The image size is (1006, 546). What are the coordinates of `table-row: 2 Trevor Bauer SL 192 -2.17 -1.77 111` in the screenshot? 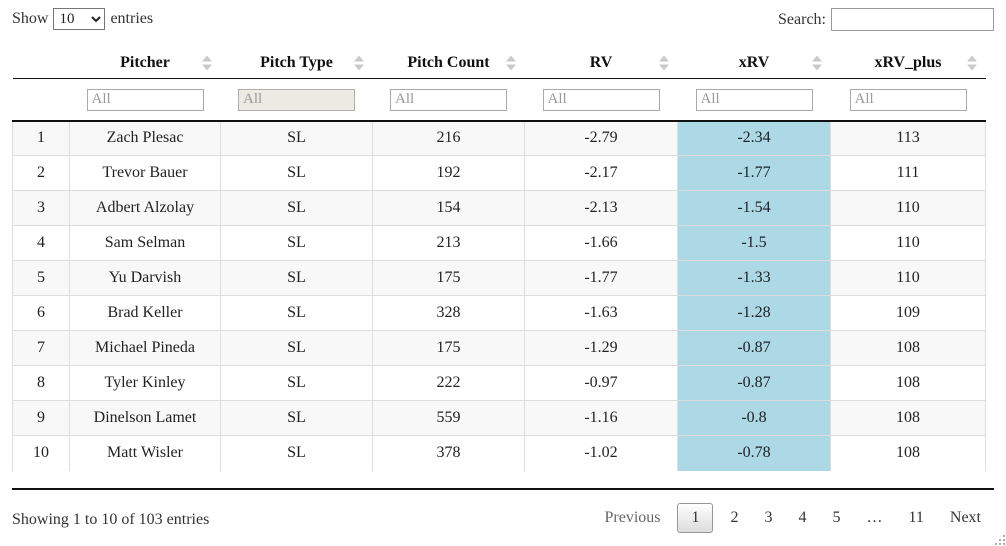 It's located at (499, 173).